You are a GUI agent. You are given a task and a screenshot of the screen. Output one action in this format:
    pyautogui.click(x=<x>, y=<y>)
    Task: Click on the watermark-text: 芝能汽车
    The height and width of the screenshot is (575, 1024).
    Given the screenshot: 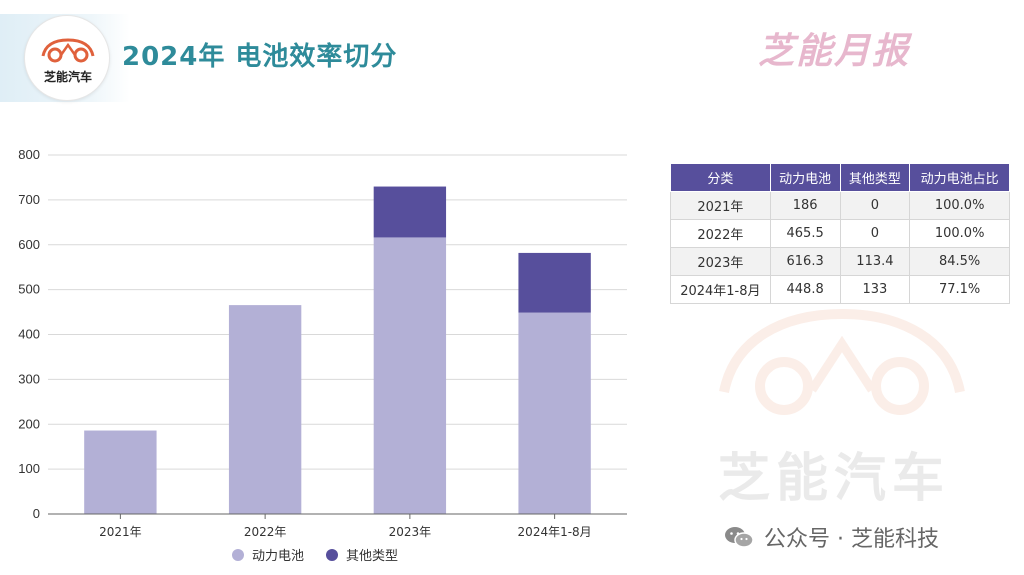 What is the action you would take?
    pyautogui.click(x=834, y=479)
    